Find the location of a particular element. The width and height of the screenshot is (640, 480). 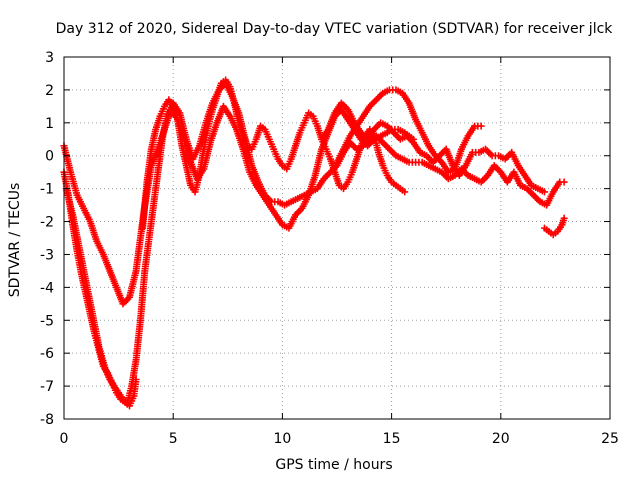

y-tick-label: 3 is located at coordinates (49, 58).